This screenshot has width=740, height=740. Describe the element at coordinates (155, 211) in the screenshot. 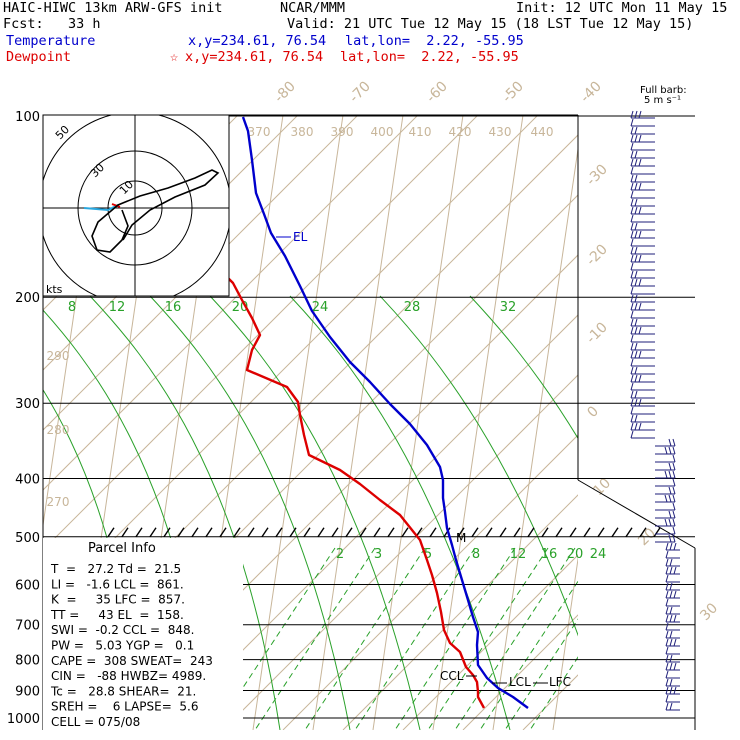

I see `hodograph-trace` at that location.